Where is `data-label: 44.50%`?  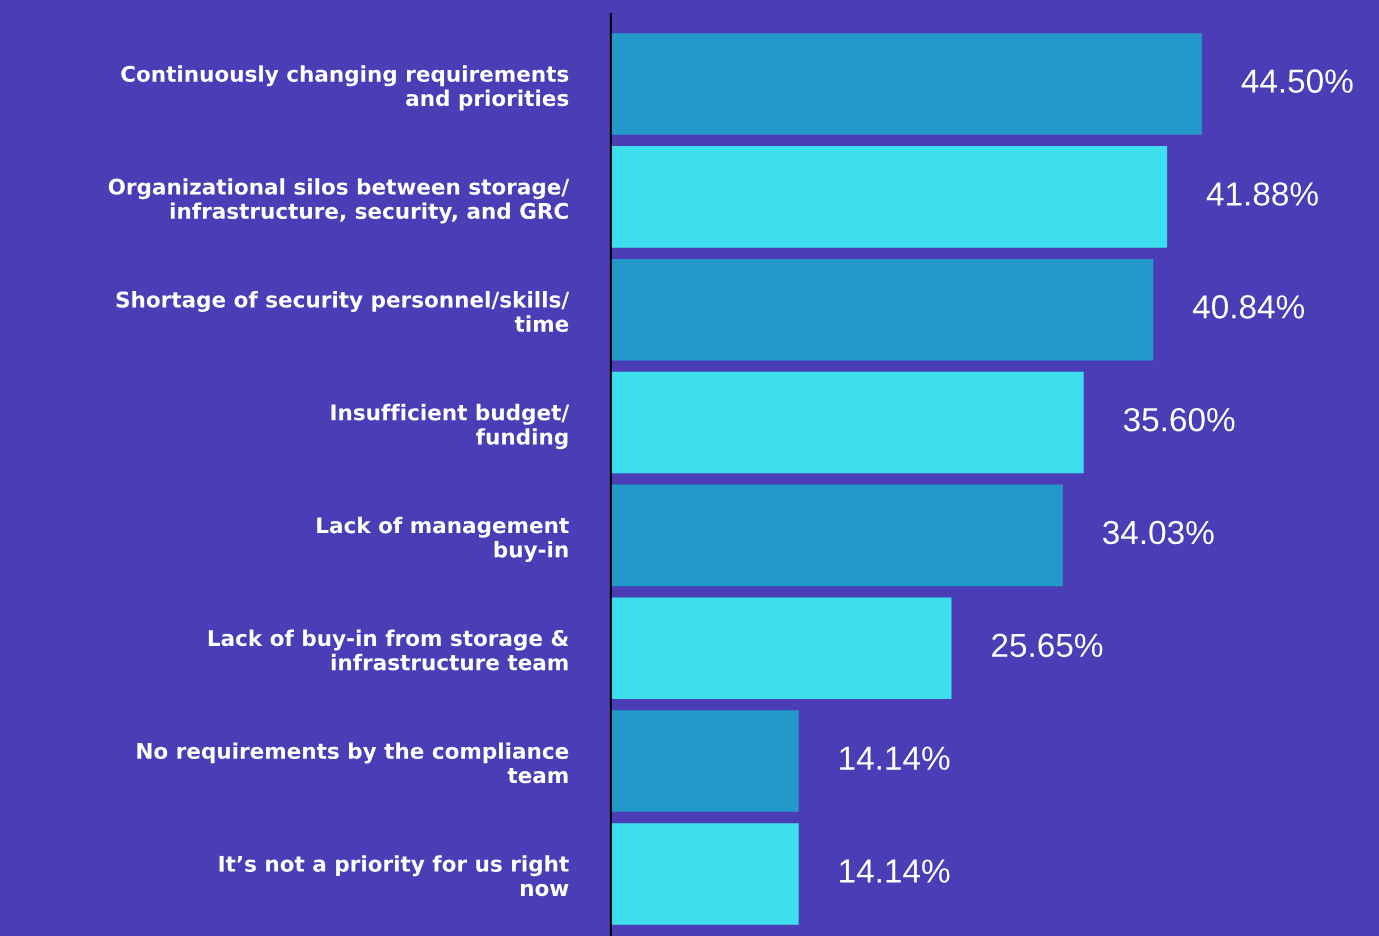
data-label: 44.50% is located at coordinates (1297, 81).